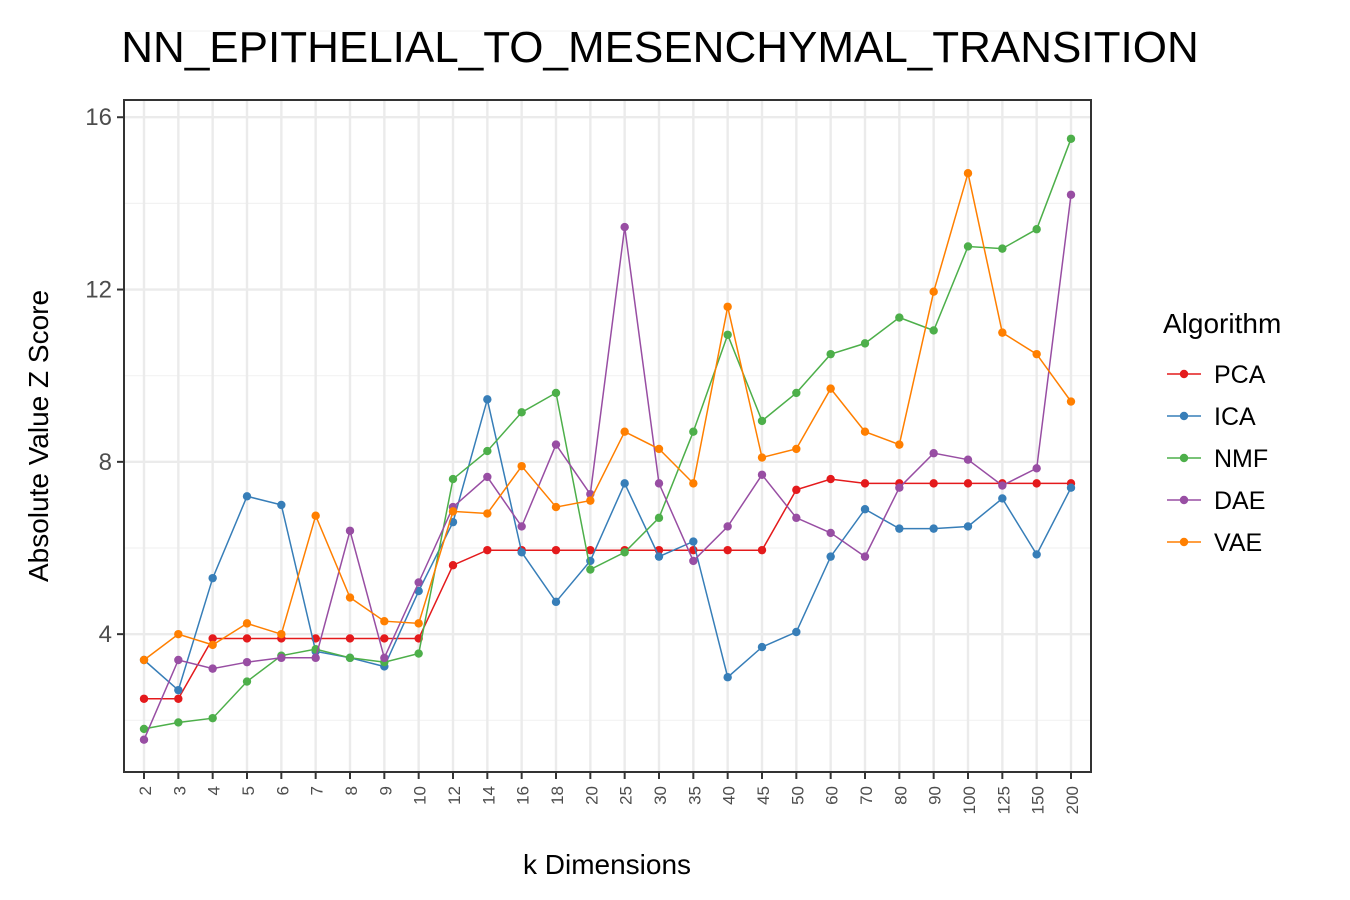 This screenshot has height=900, width=1350. What do you see at coordinates (420, 795) in the screenshot?
I see `x-tick-label: 10` at bounding box center [420, 795].